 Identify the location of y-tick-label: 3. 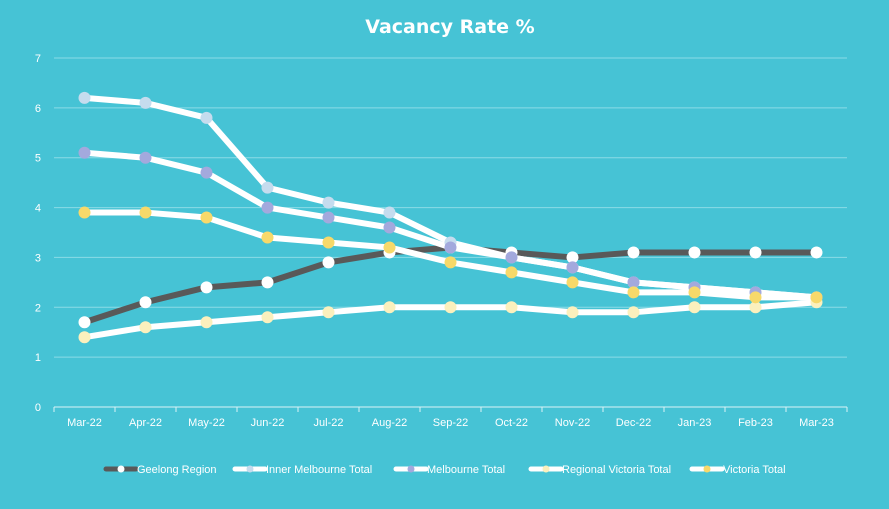
(38, 258).